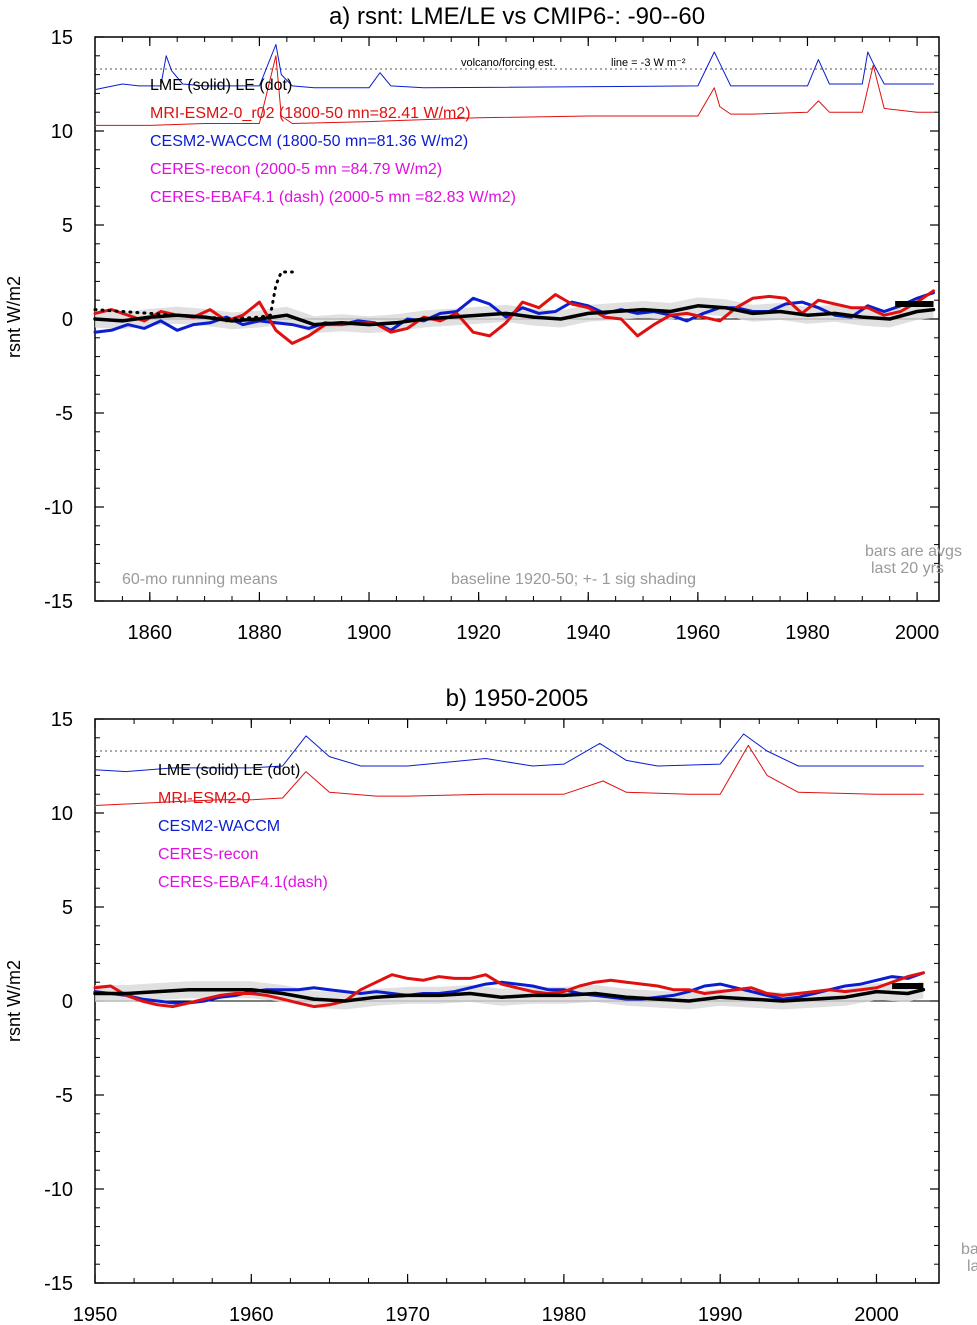 This screenshot has height=1325, width=977. What do you see at coordinates (150, 633) in the screenshot?
I see `x-tick-label: 1860` at bounding box center [150, 633].